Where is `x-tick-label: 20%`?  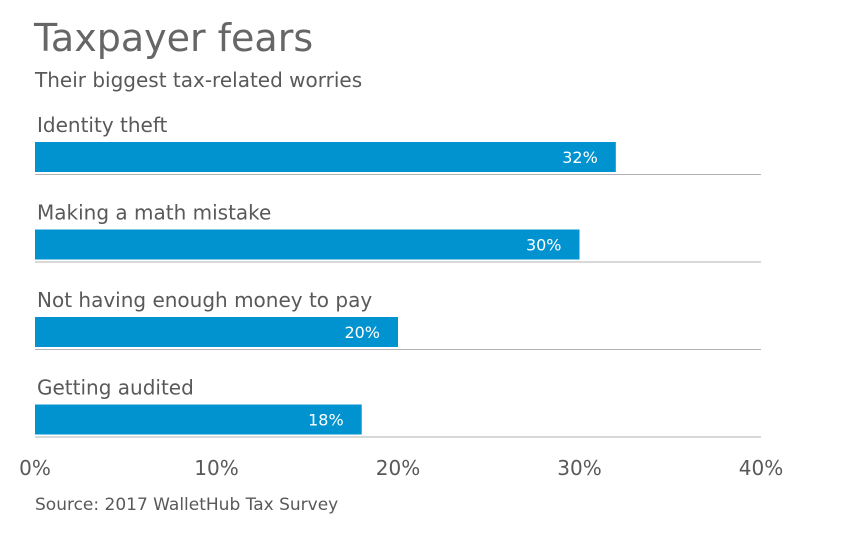 x-tick-label: 20% is located at coordinates (398, 468).